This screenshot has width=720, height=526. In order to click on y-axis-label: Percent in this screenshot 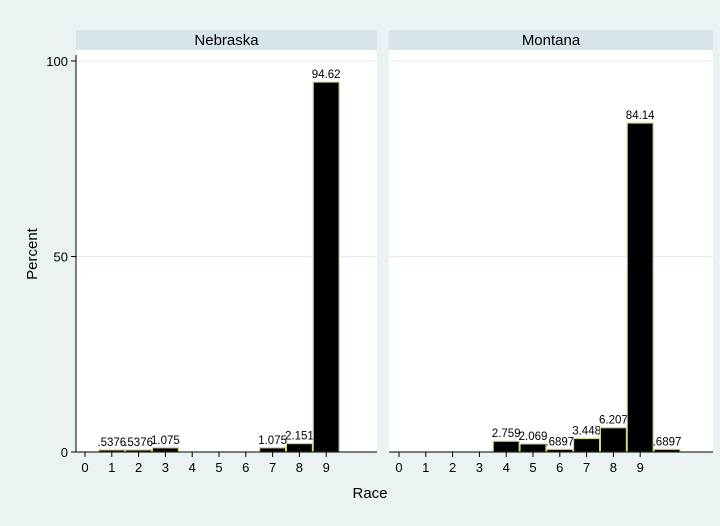, I will do `click(32, 253)`.